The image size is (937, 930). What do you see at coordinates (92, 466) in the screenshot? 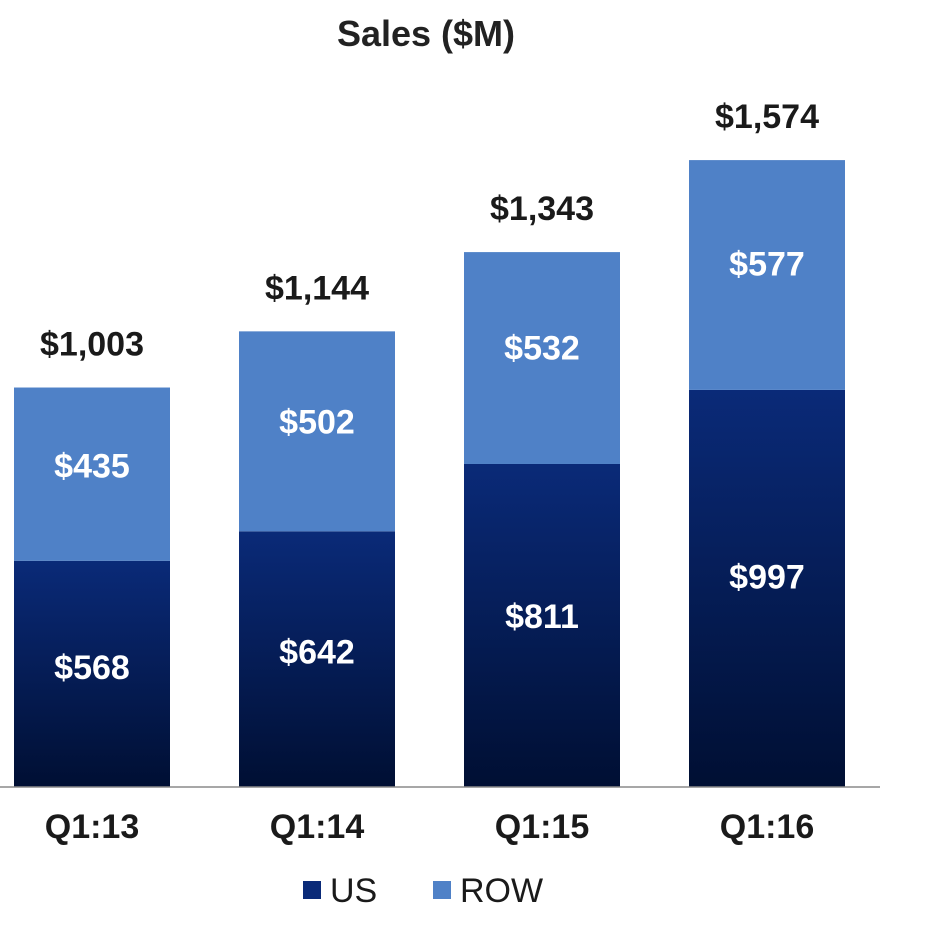
I see `label-row-Q1:13: $435` at bounding box center [92, 466].